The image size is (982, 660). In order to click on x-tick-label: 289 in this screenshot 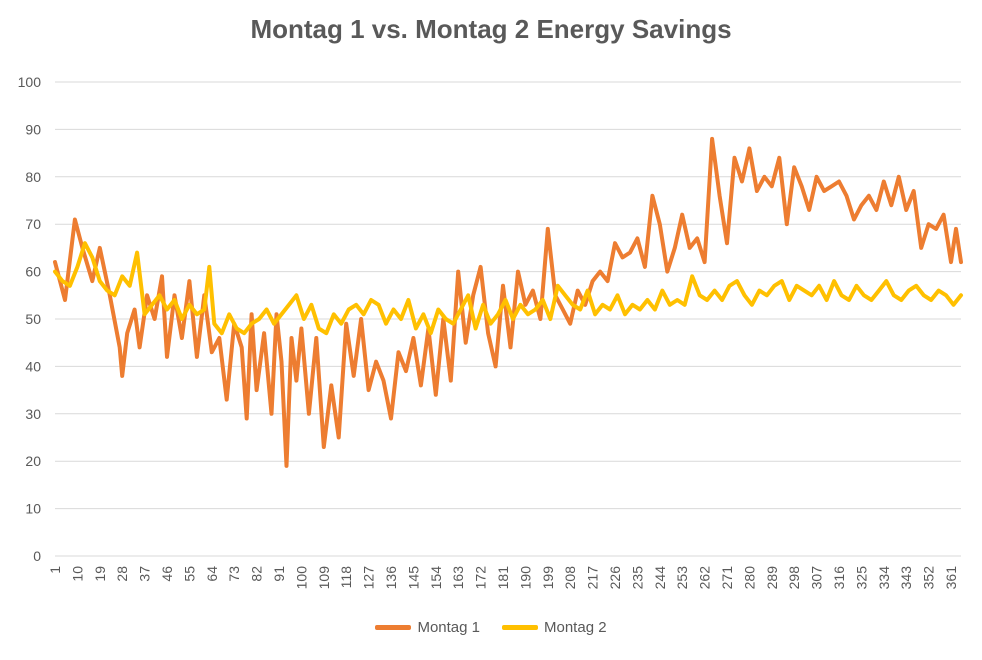, I will do `click(772, 578)`.